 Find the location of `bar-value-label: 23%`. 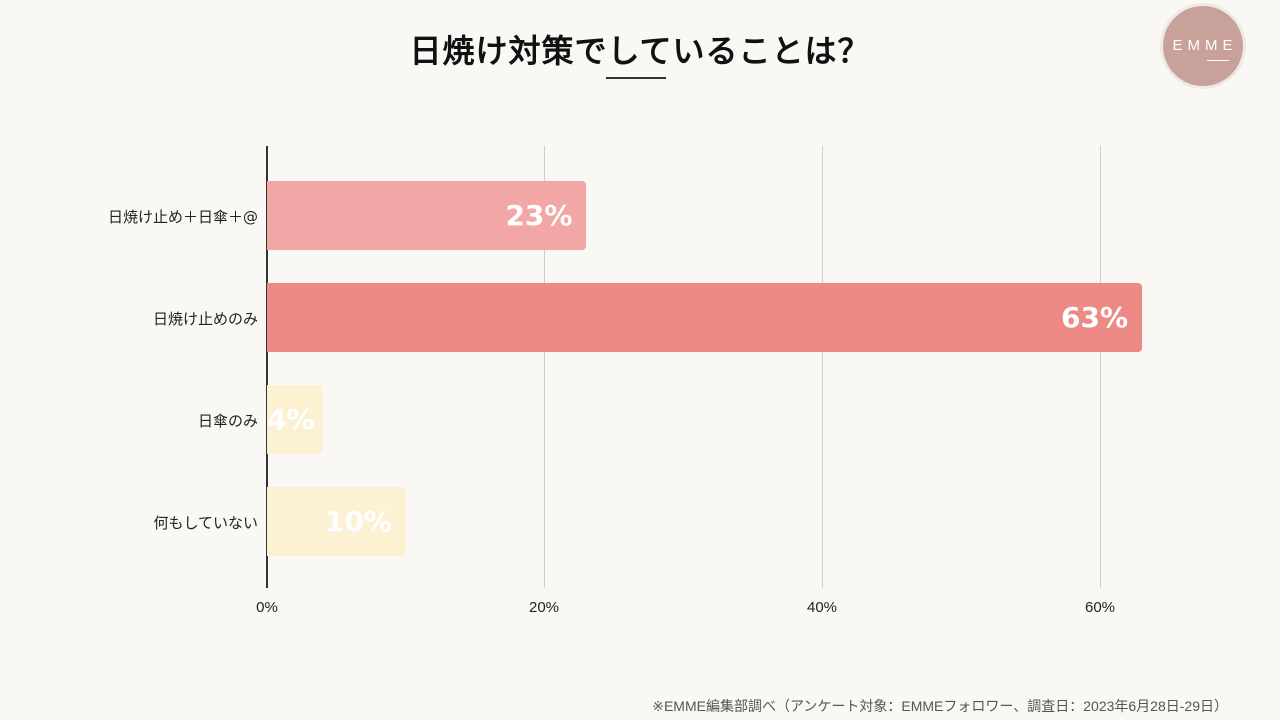

bar-value-label: 23% is located at coordinates (539, 215).